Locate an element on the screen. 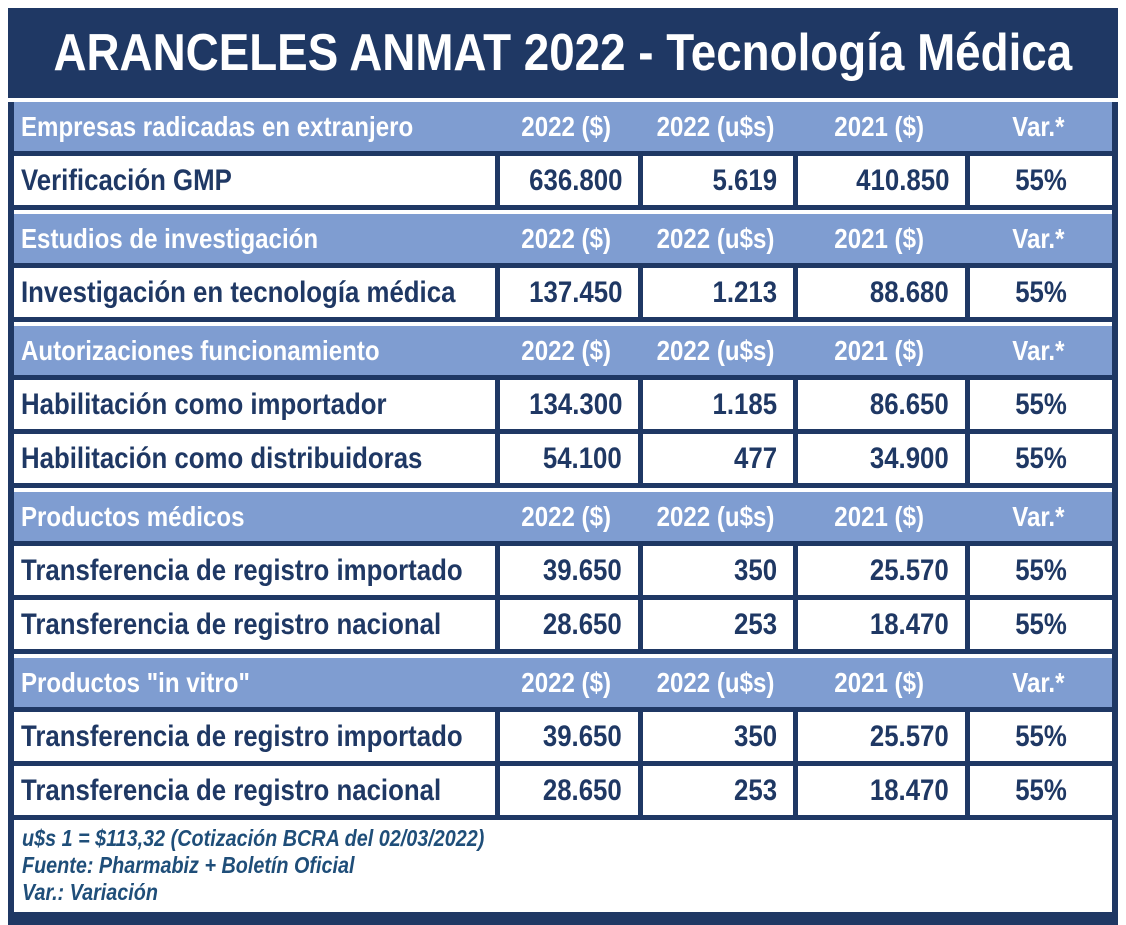 The width and height of the screenshot is (1126, 925). value-2022-ars: 636.800 is located at coordinates (566, 180).